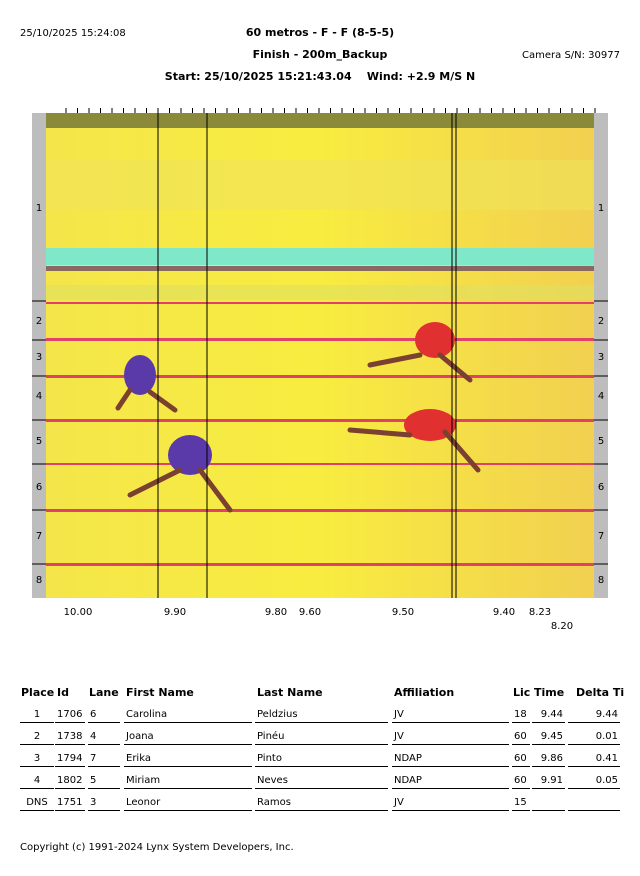 Image resolution: width=640 pixels, height=876 pixels. Describe the element at coordinates (290, 692) in the screenshot. I see `column-header: Last Name` at that location.